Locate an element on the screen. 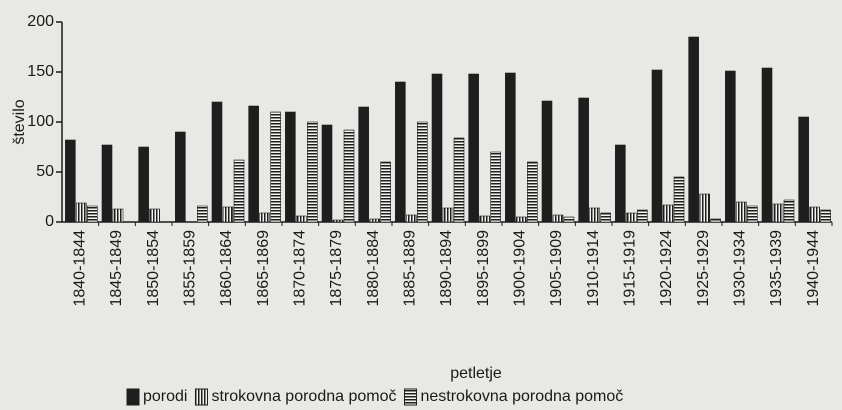 The image size is (842, 410). x-tick-label: 1880-1884 is located at coordinates (373, 268).